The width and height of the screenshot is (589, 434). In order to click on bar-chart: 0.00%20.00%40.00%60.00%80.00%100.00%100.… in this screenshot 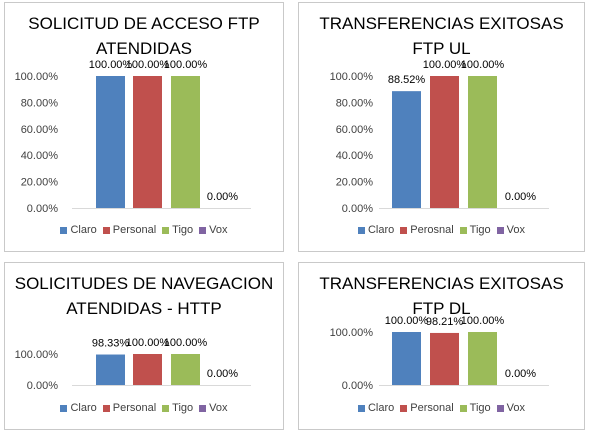, I will do `click(133, 137)`.